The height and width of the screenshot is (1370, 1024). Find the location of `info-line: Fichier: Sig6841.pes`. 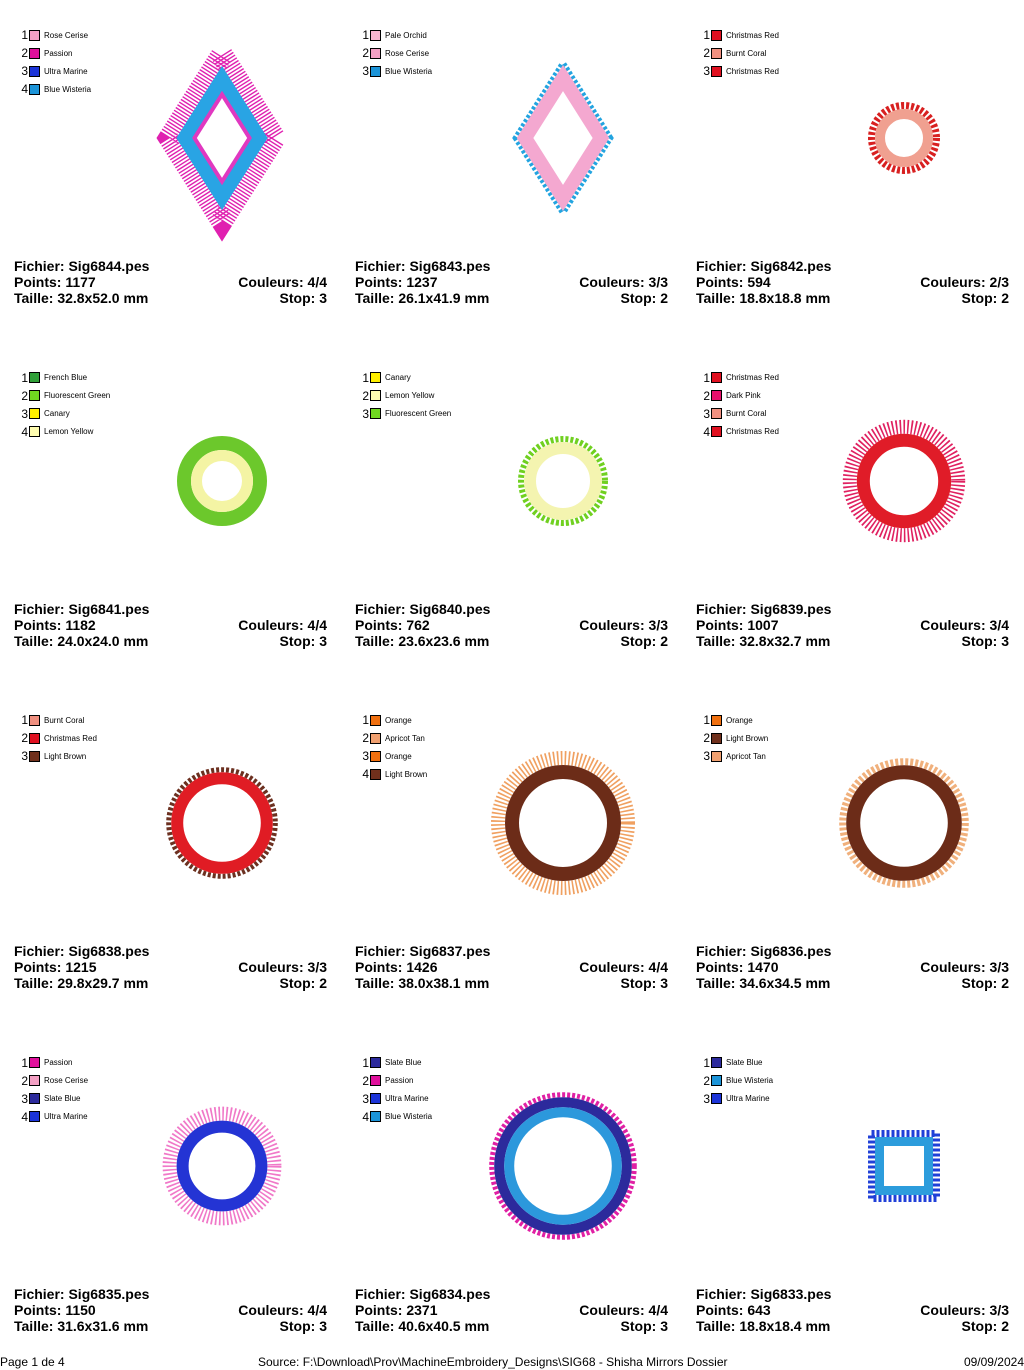

info-line: Fichier: Sig6841.pes is located at coordinates (81, 609).